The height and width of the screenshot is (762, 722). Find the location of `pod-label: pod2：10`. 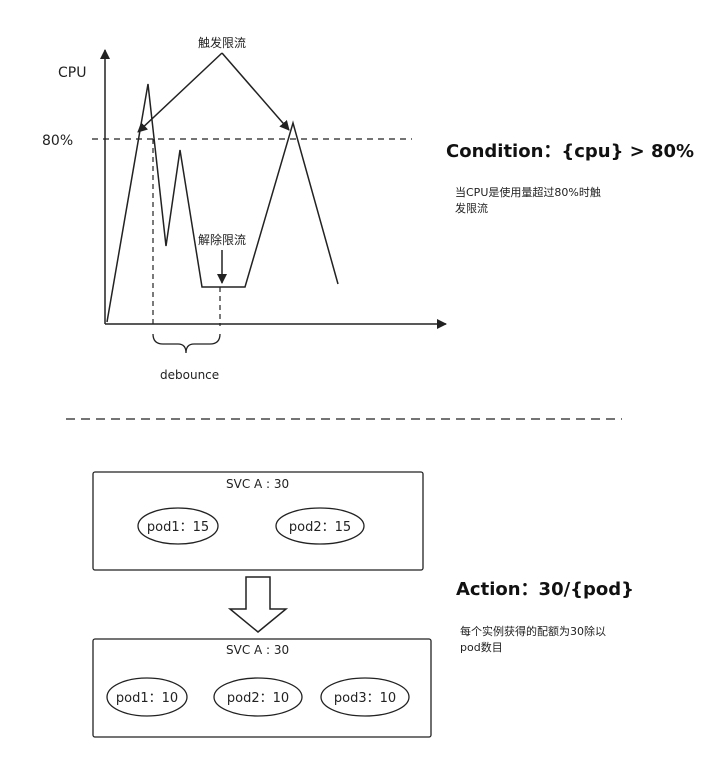

pod-label: pod2：10 is located at coordinates (258, 698).